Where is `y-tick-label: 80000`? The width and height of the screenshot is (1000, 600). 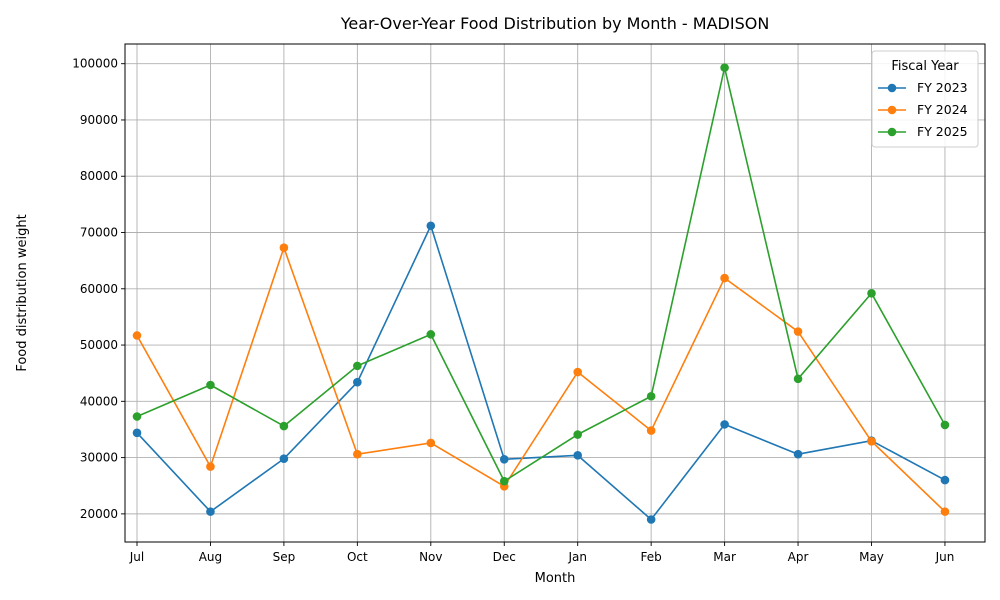
y-tick-label: 80000 is located at coordinates (99, 176).